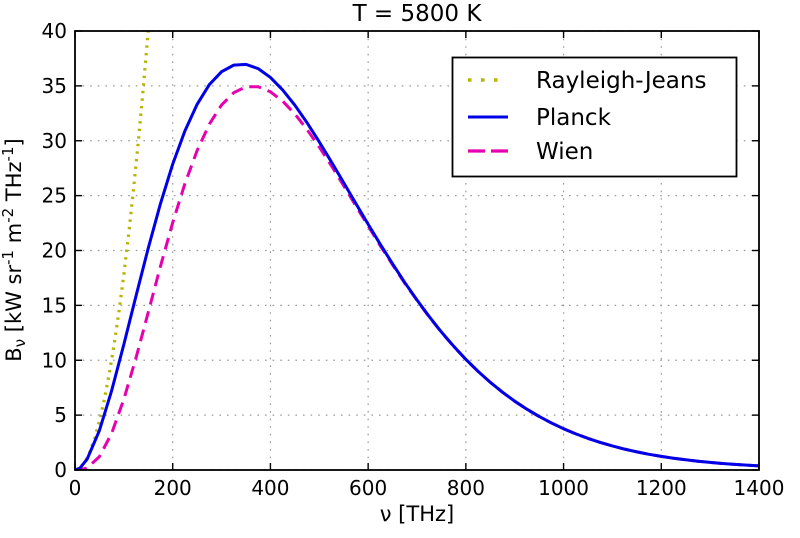 The image size is (800, 538). What do you see at coordinates (270, 488) in the screenshot?
I see `x-tick-label: 400` at bounding box center [270, 488].